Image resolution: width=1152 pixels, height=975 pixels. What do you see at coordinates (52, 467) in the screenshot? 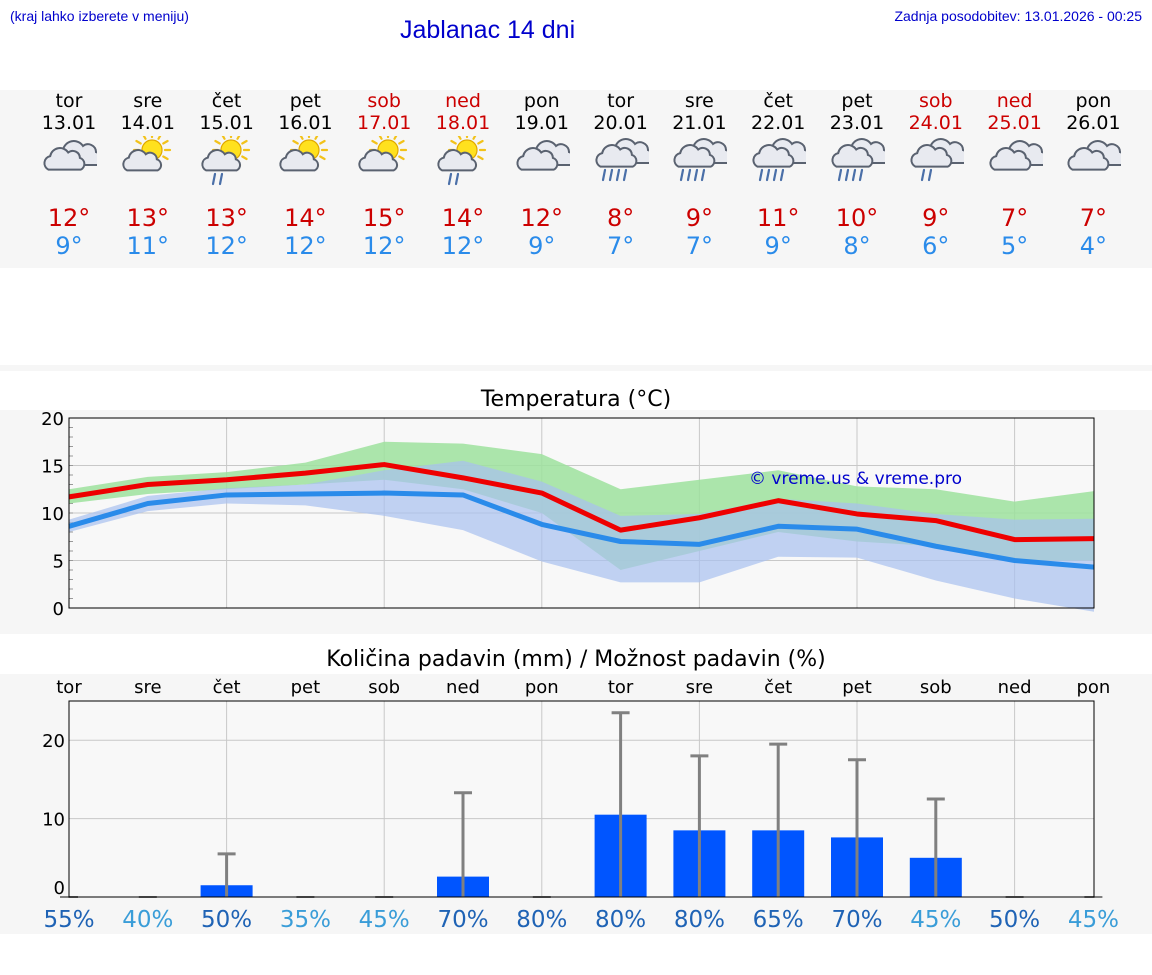
I see `y-tick-label: 15` at bounding box center [52, 467].